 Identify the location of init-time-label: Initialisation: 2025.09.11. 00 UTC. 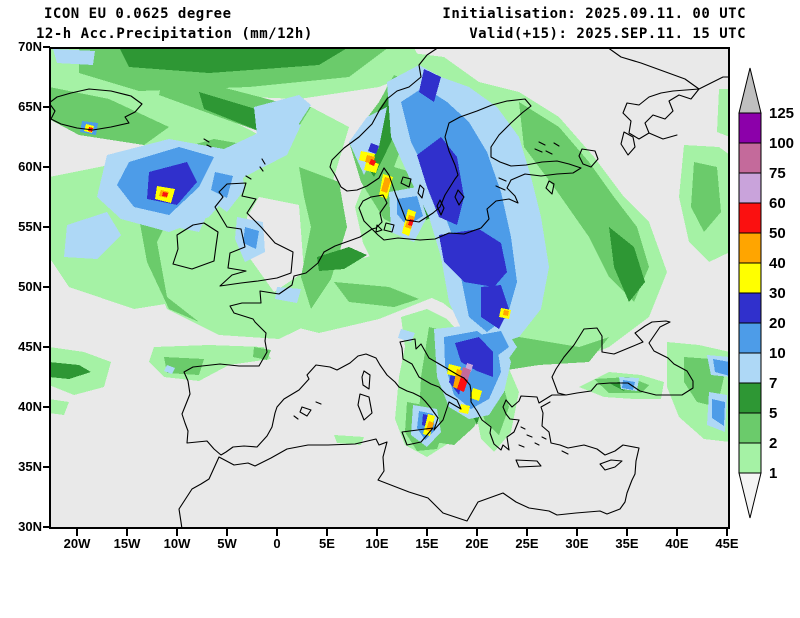
(594, 14).